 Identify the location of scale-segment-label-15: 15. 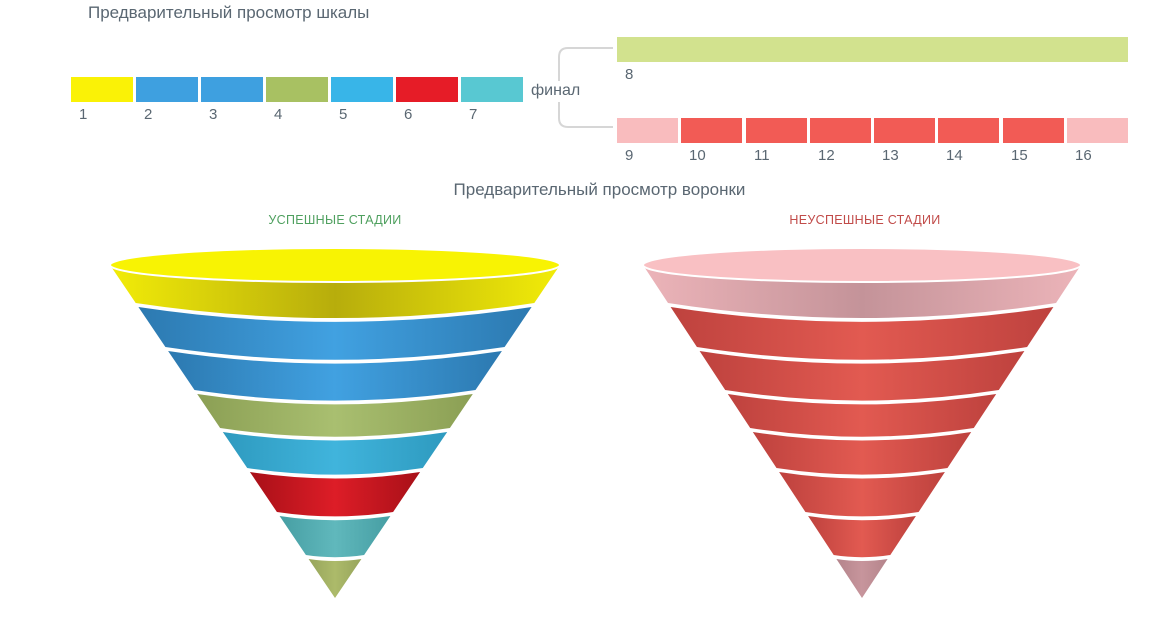
(1019, 155).